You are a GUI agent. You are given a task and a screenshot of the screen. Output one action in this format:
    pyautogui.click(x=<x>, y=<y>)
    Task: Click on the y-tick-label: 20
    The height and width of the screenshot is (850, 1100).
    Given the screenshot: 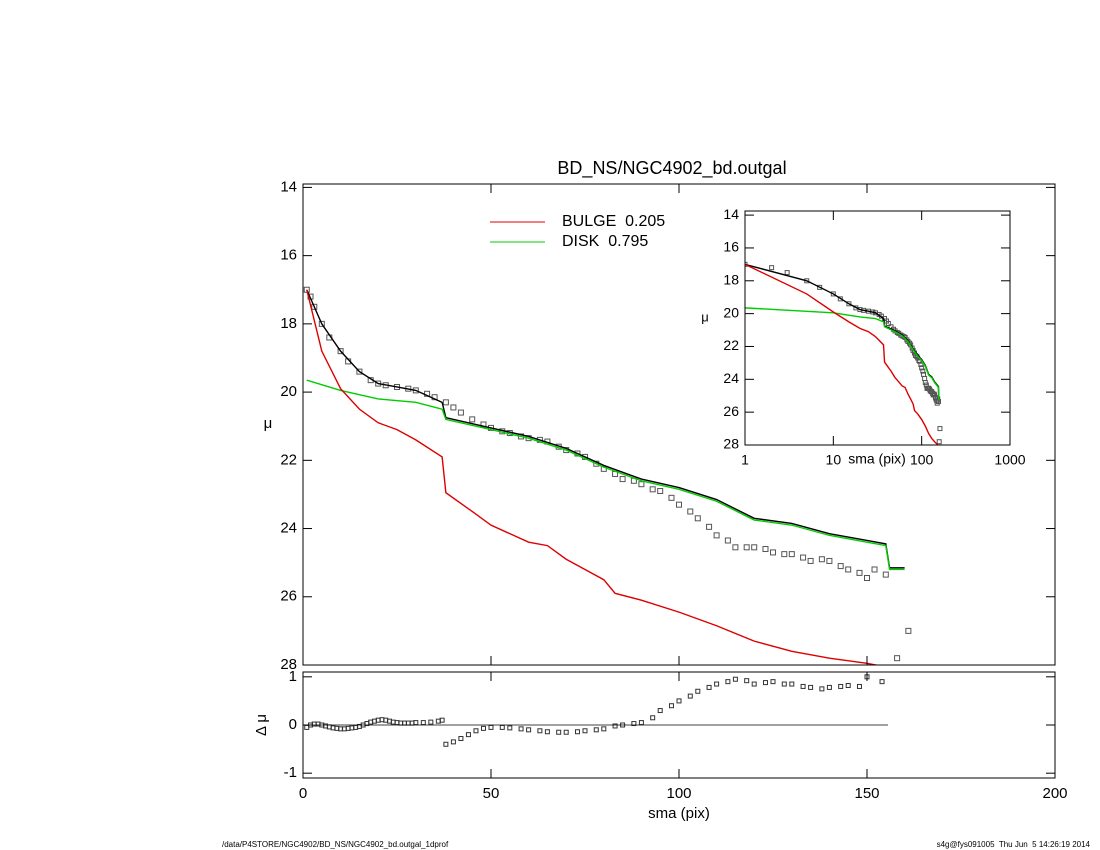 What is the action you would take?
    pyautogui.click(x=731, y=312)
    